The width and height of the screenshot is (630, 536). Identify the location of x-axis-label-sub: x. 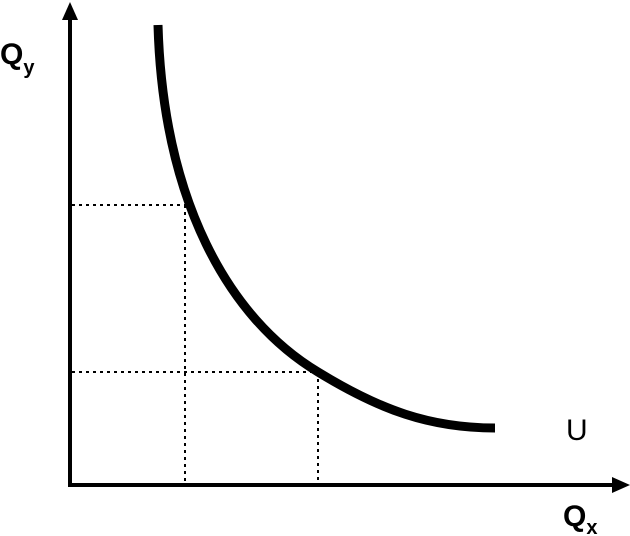
(591, 526).